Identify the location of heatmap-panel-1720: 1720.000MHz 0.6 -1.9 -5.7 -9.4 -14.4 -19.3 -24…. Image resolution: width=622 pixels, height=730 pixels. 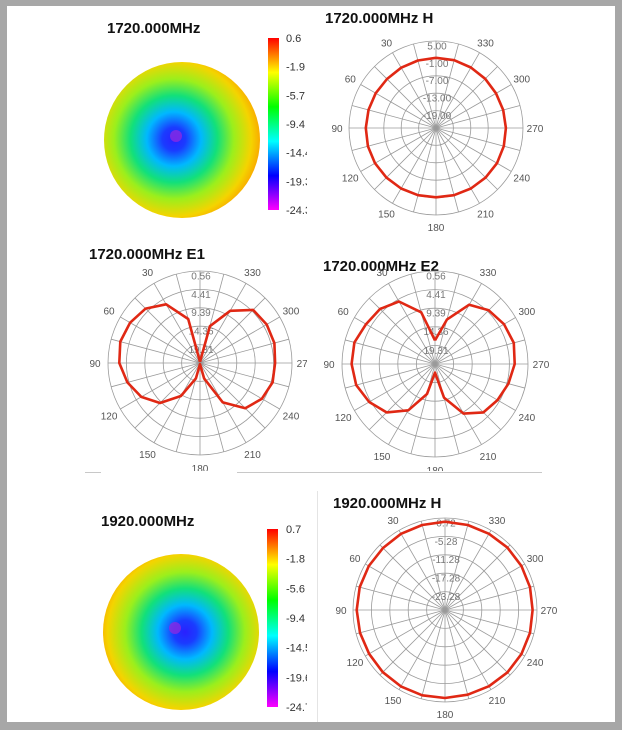
(157, 118).